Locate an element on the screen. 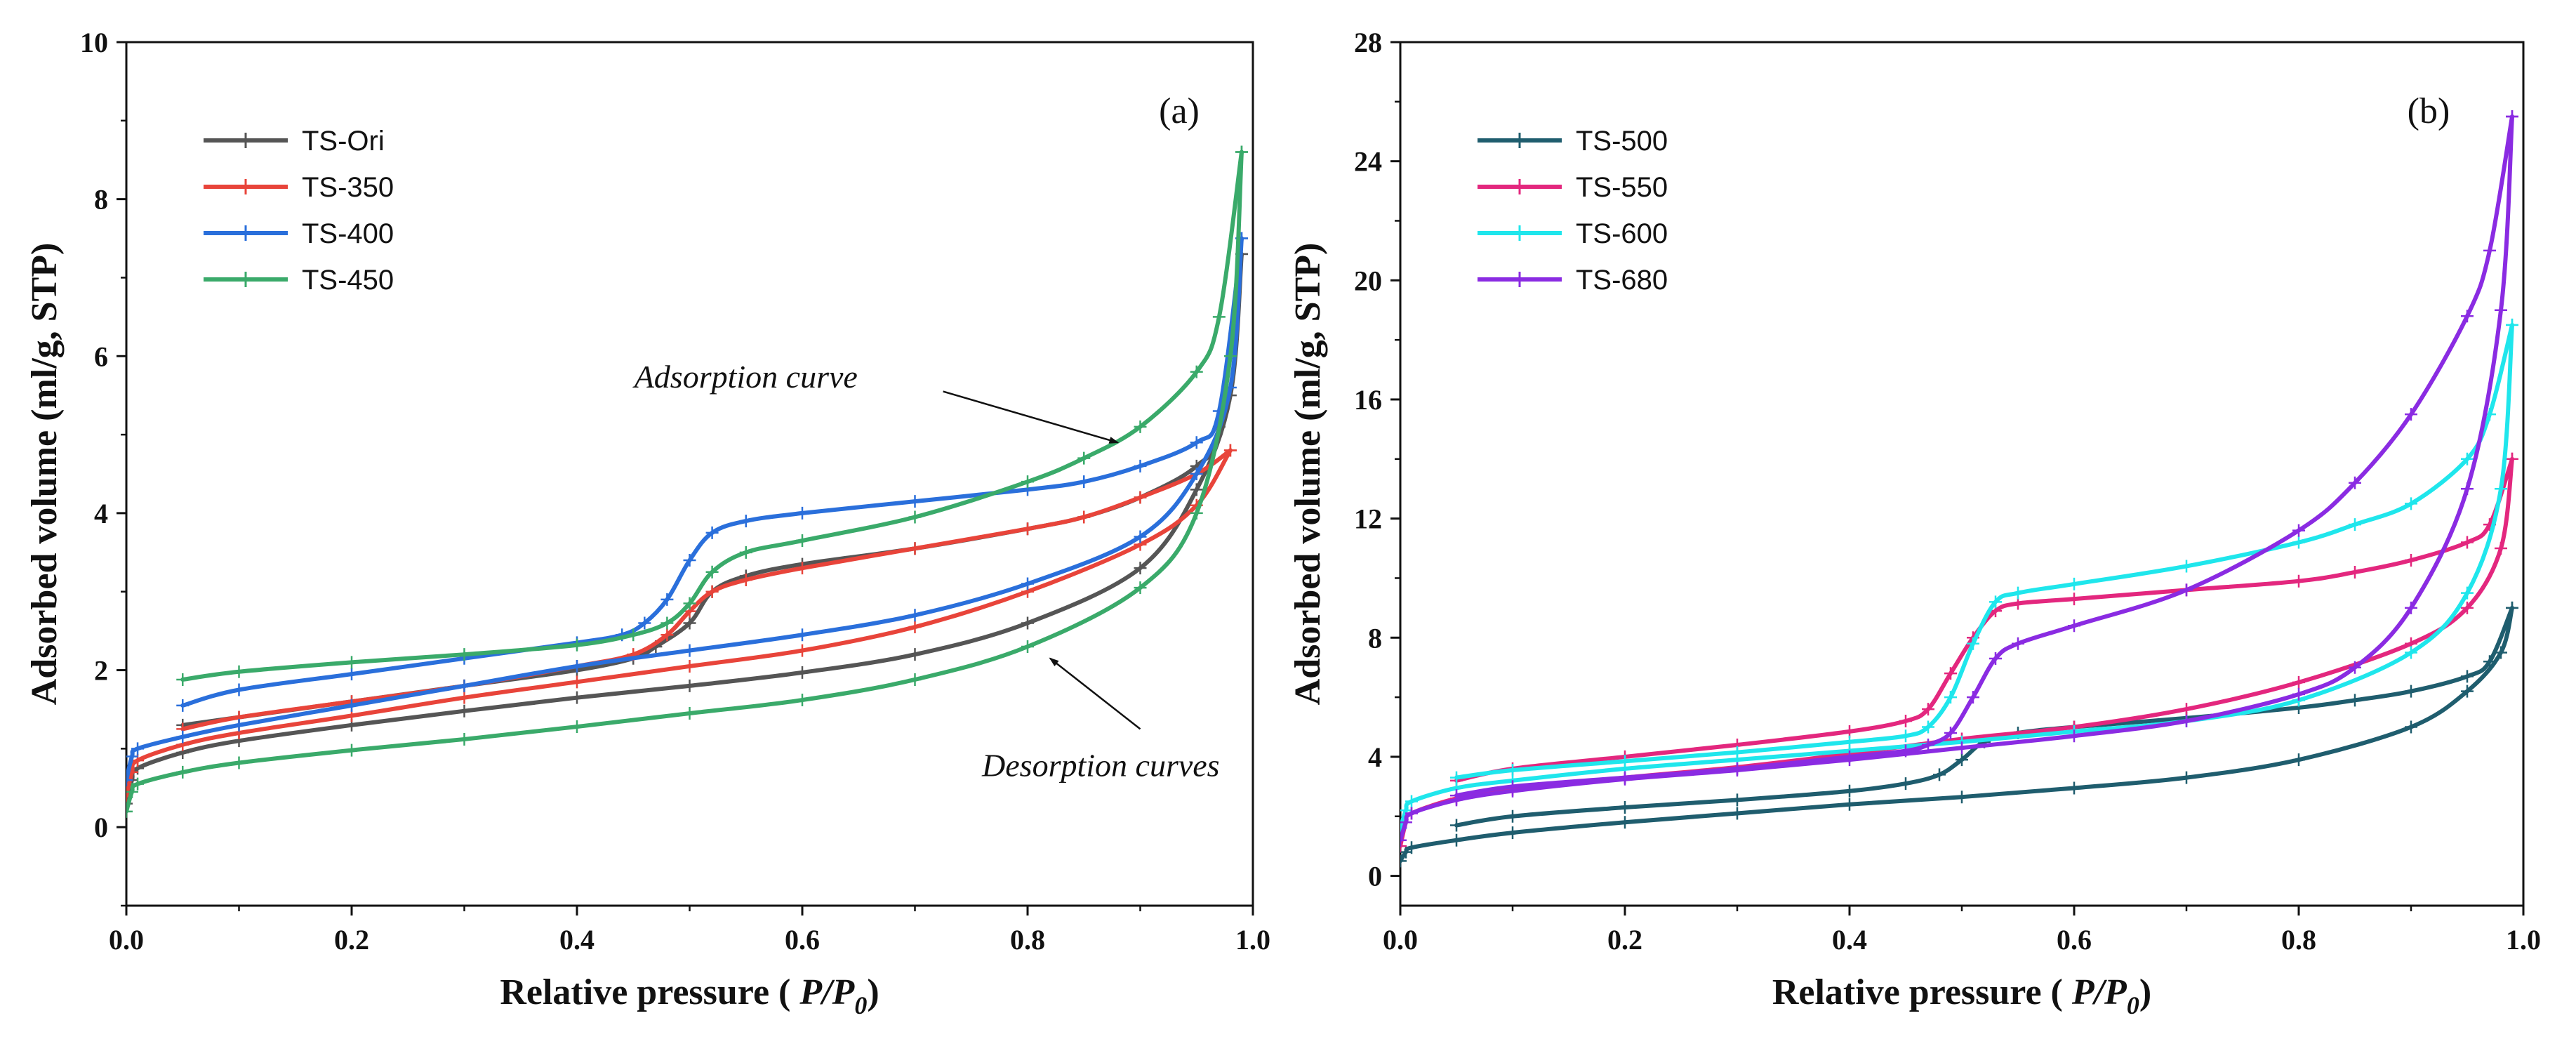 The width and height of the screenshot is (2576, 1051). legend-label-ts-400: TS-400 is located at coordinates (348, 233).